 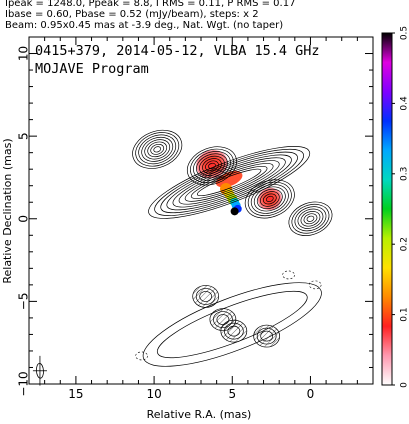 I want to click on colorbar-strip, so click(x=387, y=209).